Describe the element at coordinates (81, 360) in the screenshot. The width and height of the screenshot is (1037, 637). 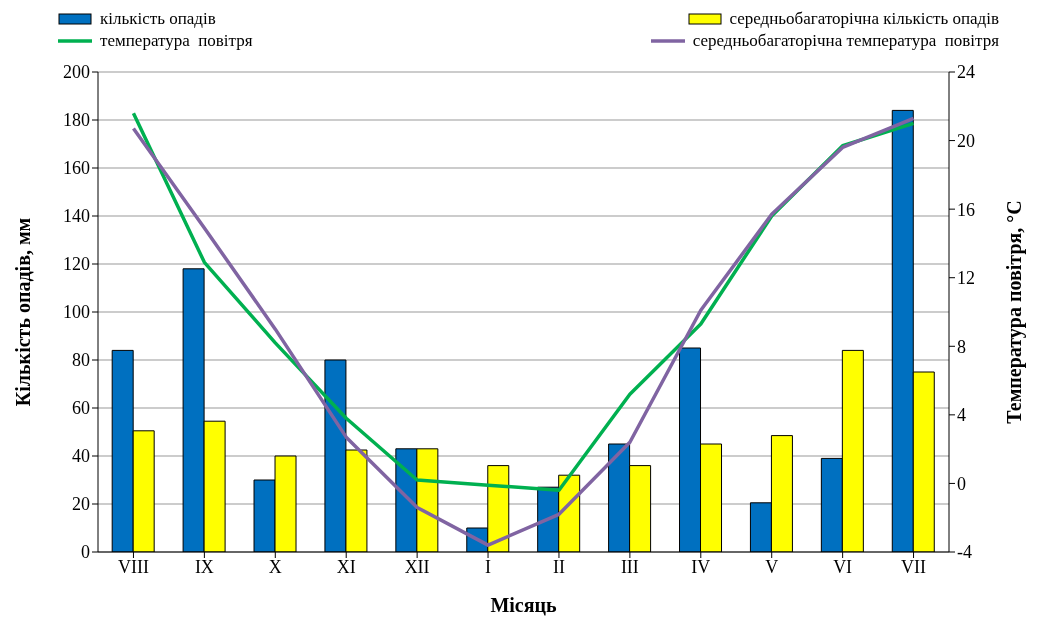
I see `y-tick-label: 80` at that location.